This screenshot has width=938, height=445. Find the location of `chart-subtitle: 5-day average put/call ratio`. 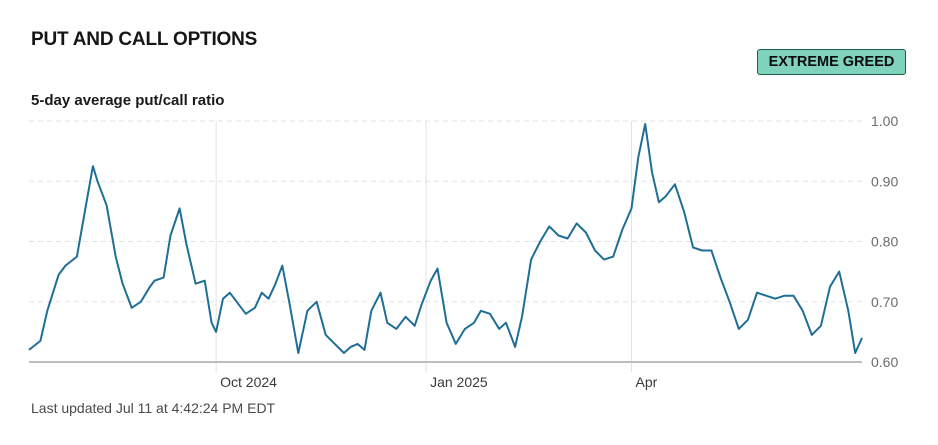

chart-subtitle: 5-day average put/call ratio is located at coordinates (128, 100).